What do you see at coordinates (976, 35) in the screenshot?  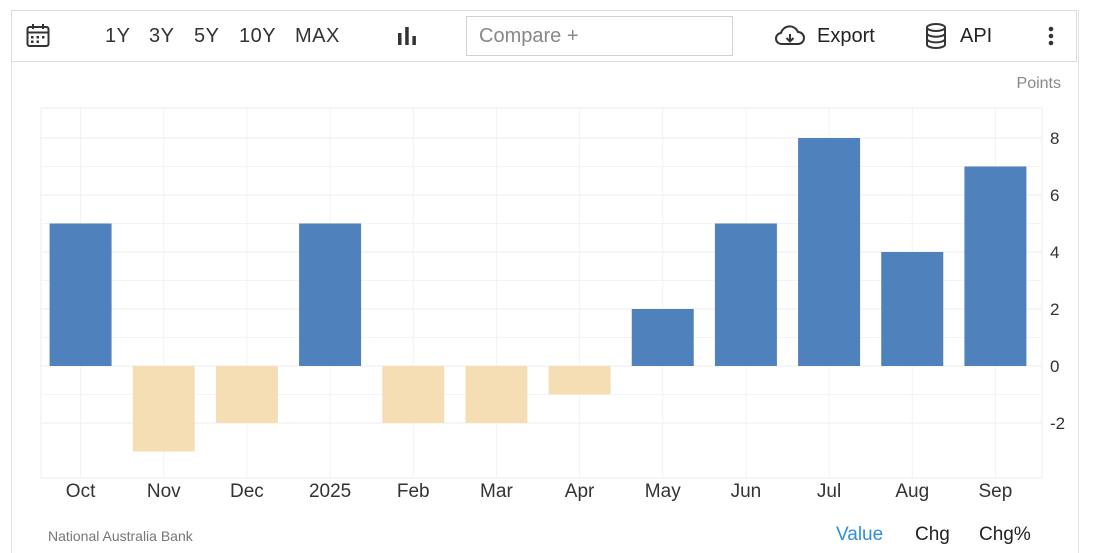 I see `api-label: API` at bounding box center [976, 35].